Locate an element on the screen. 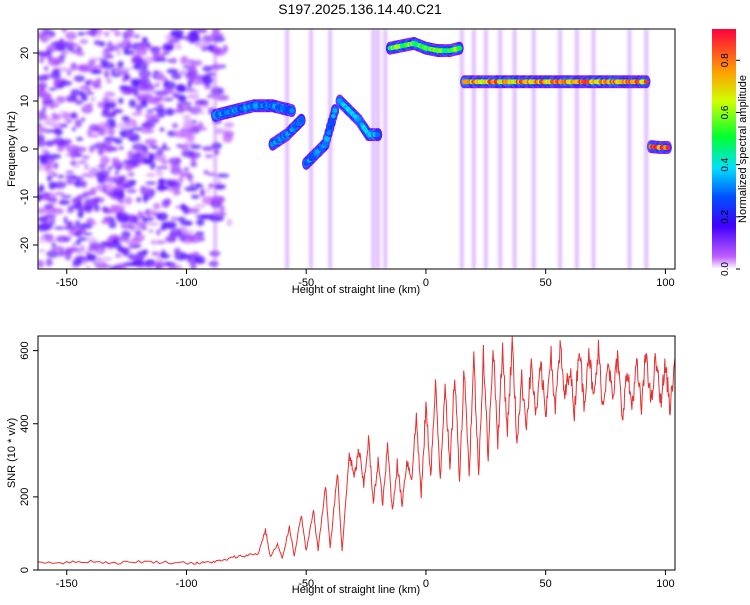 This screenshot has height=605, width=750. colorbar-tick-label: 0.8 is located at coordinates (725, 60).